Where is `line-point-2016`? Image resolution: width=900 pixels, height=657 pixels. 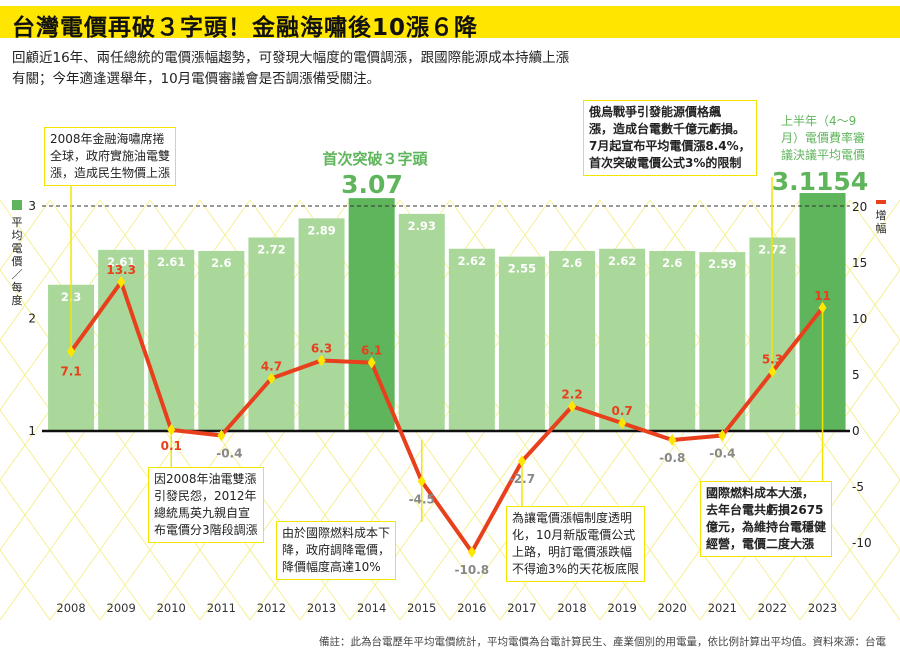
line-point-2016 is located at coordinates (471, 551).